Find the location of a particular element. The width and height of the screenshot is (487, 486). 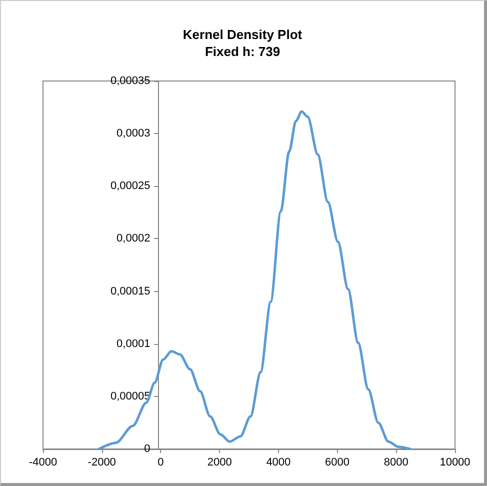

x-tick-label: 6000 is located at coordinates (337, 462).